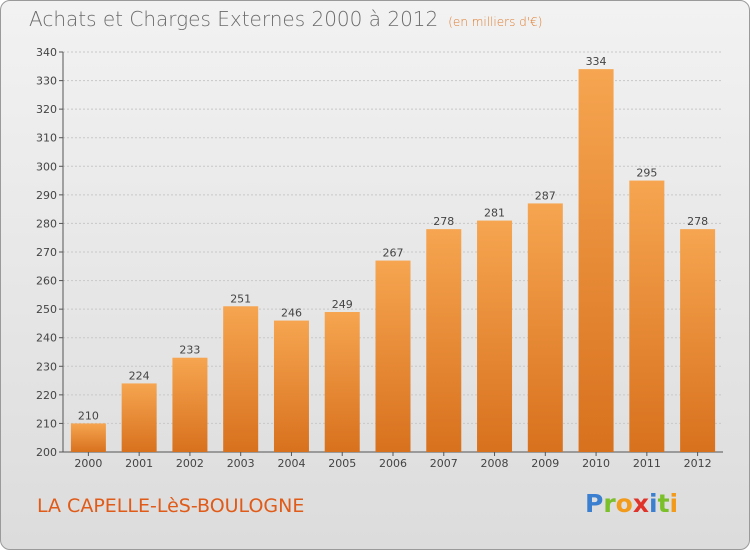 Image resolution: width=750 pixels, height=550 pixels. What do you see at coordinates (190, 404) in the screenshot?
I see `bar-2002` at bounding box center [190, 404].